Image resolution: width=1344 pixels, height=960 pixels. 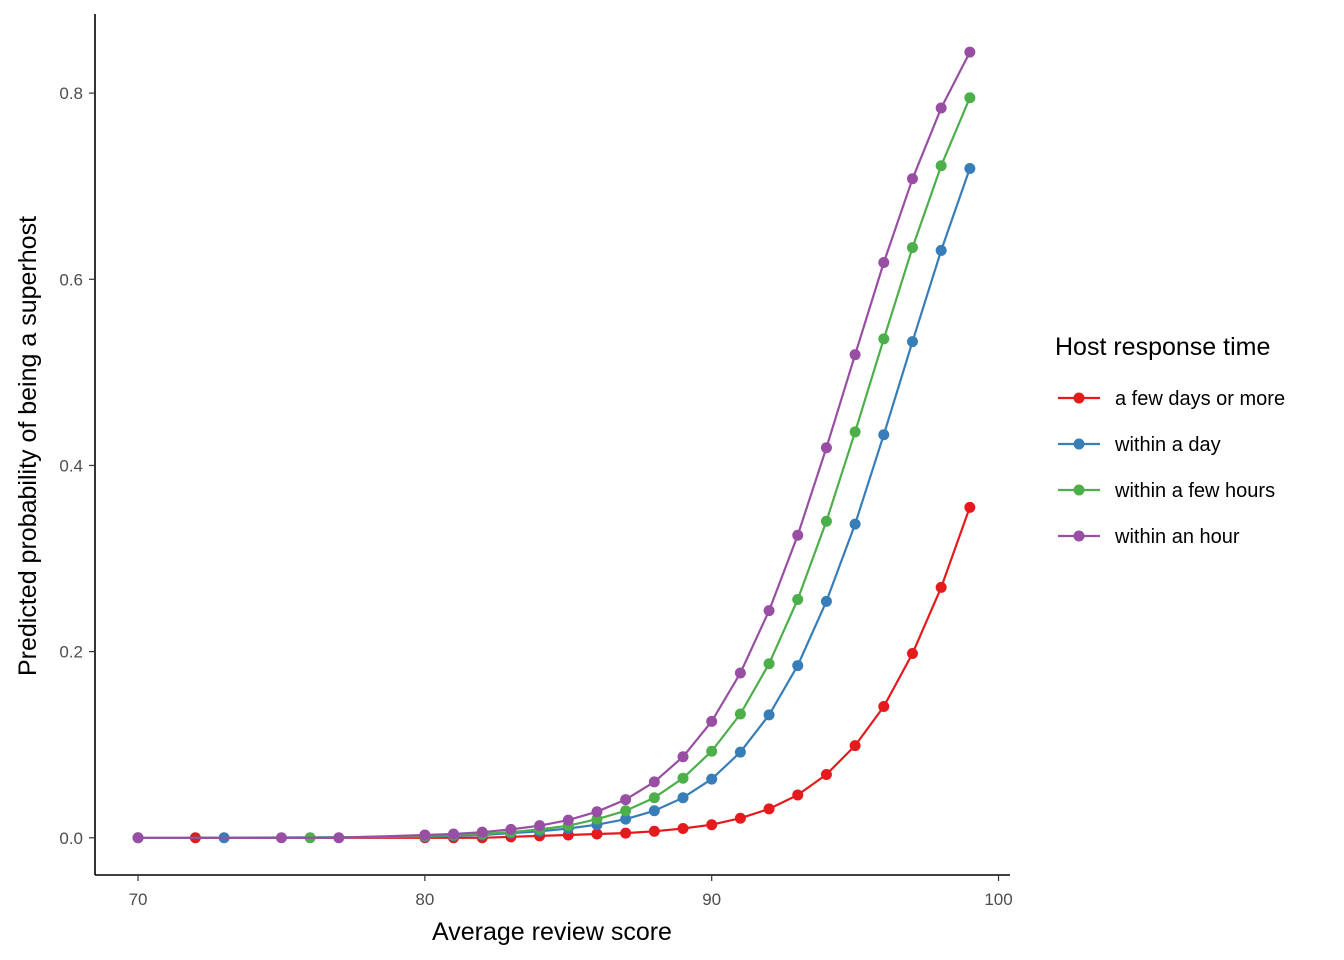 I want to click on legend-label: within a day, so click(x=1167, y=445).